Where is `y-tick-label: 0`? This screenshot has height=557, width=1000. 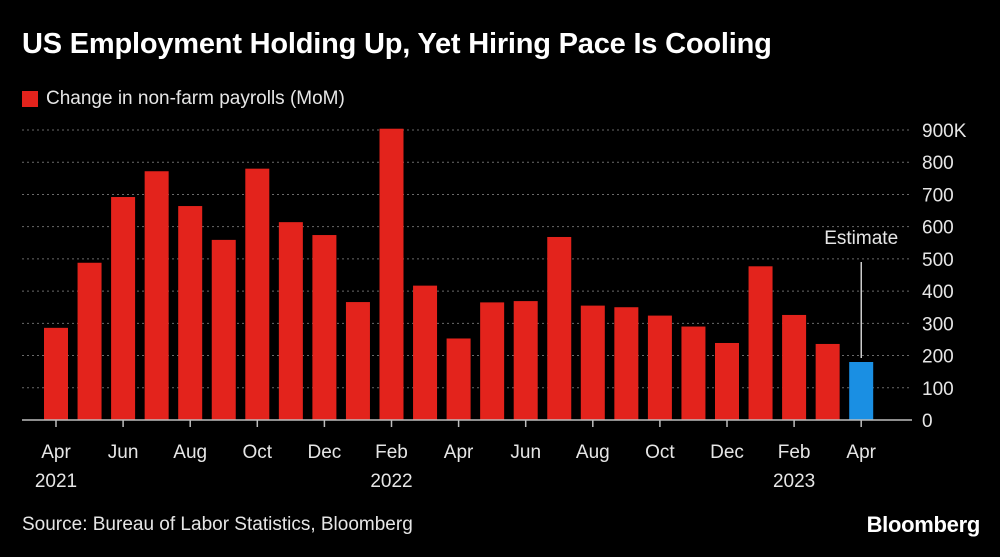 y-tick-label: 0 is located at coordinates (927, 421).